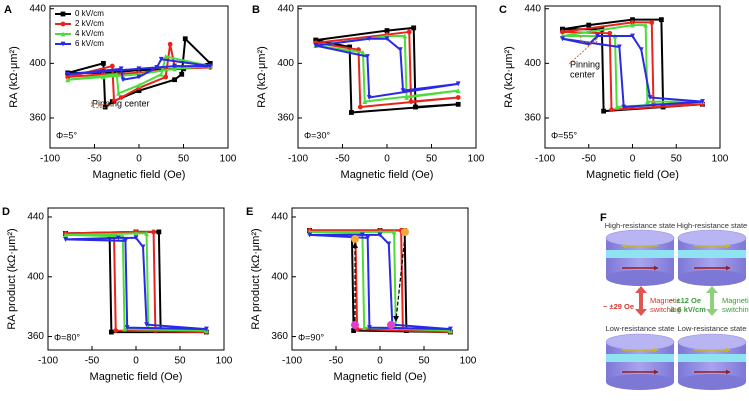  Describe the element at coordinates (89, 13) in the screenshot. I see `legend-label: 0 kV/cm` at that location.